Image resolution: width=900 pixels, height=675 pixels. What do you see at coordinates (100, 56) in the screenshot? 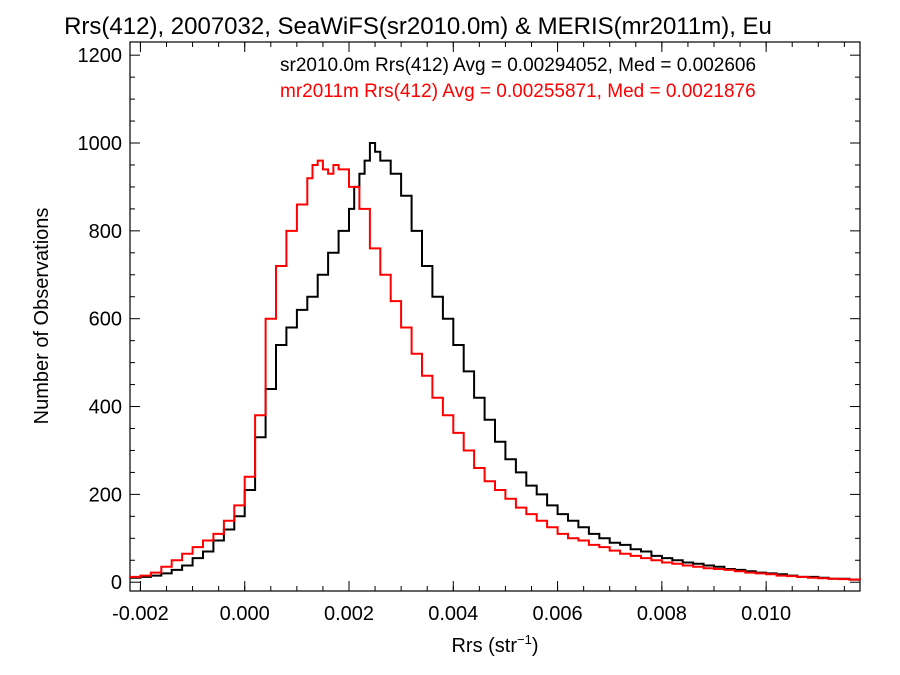
I see `y-tick-label: 1200` at bounding box center [100, 56].